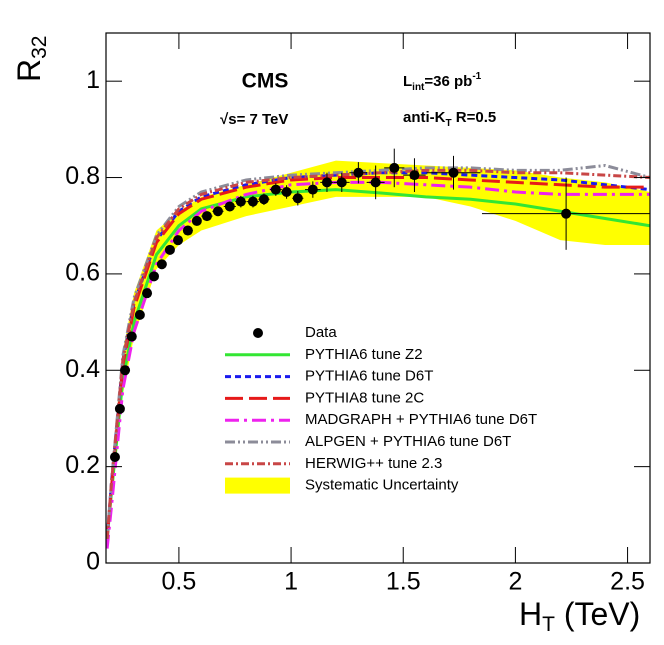 The height and width of the screenshot is (645, 664). I want to click on legend-swatch, so click(257, 485).